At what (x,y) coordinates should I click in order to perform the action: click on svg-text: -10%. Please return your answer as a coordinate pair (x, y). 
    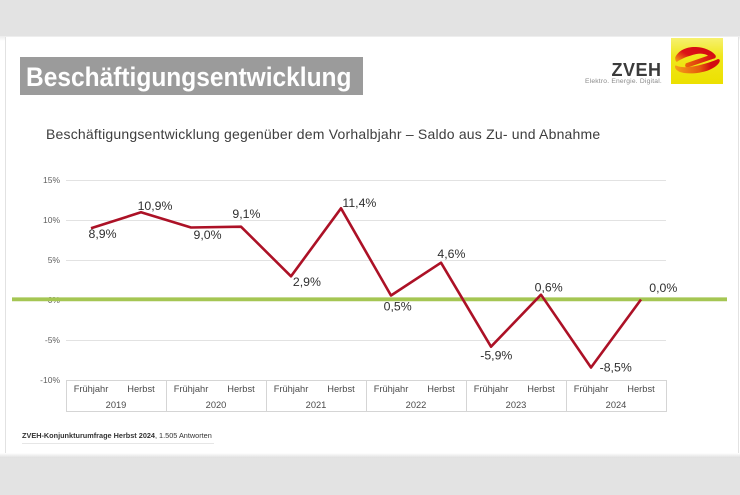
    Looking at the image, I should click on (50, 380).